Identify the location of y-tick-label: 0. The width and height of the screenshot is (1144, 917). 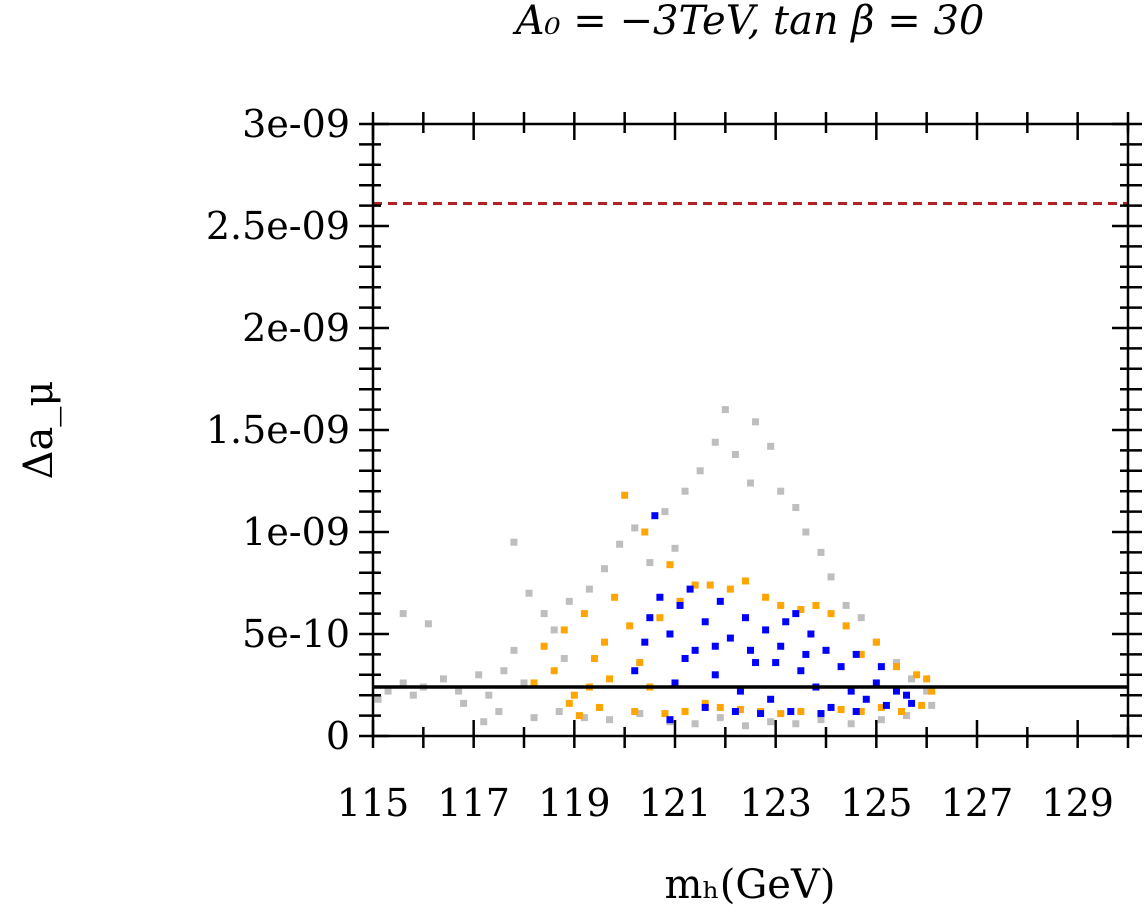
(338, 736).